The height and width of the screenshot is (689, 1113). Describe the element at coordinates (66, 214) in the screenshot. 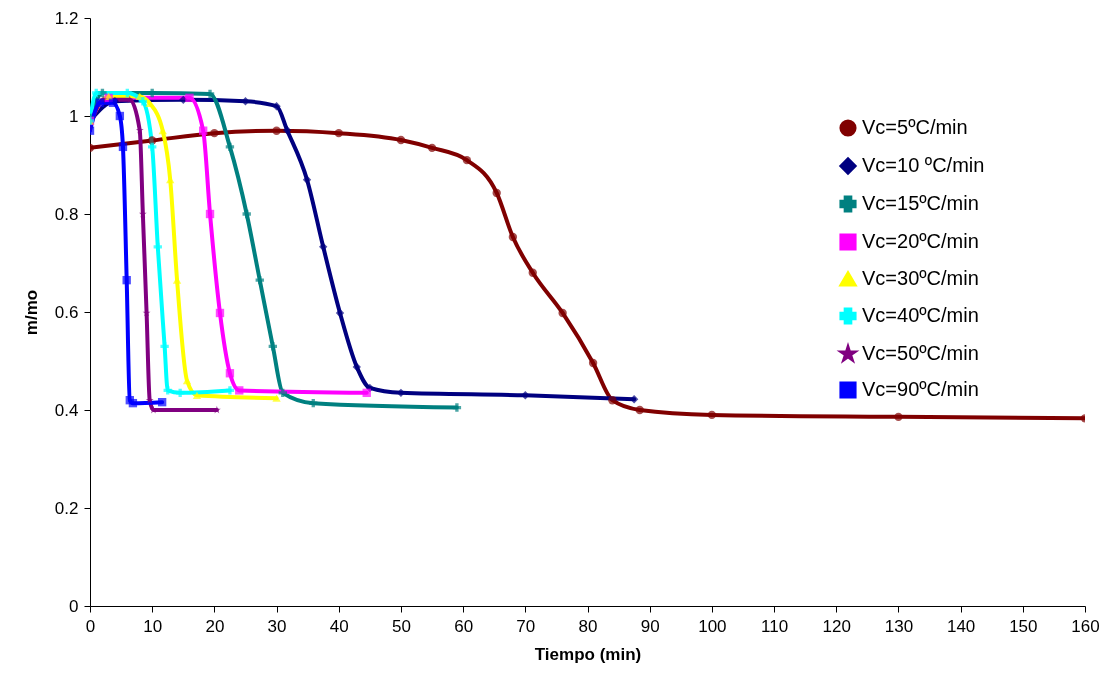

I see `y-tick-label: 0.8` at that location.